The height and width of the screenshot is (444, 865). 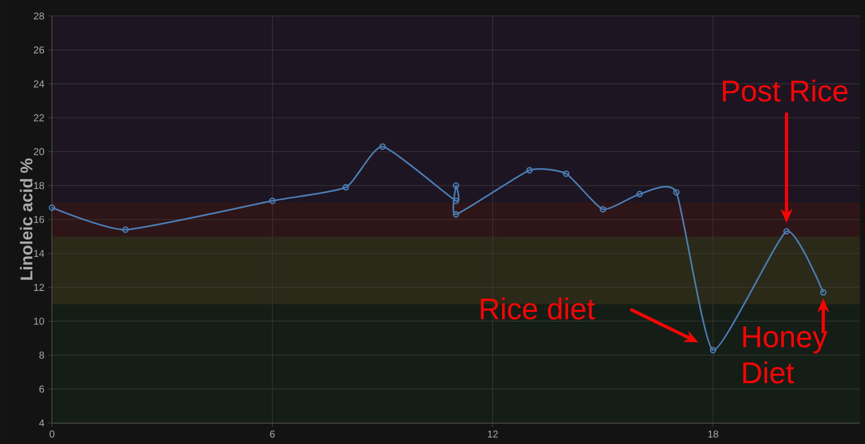 What do you see at coordinates (272, 434) in the screenshot?
I see `x-tick-label: 6` at bounding box center [272, 434].